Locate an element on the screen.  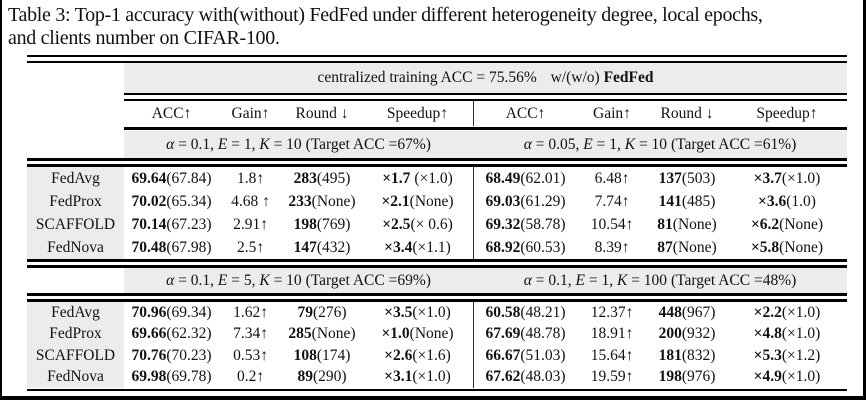
value-cell: 285(None) is located at coordinates (322, 334).